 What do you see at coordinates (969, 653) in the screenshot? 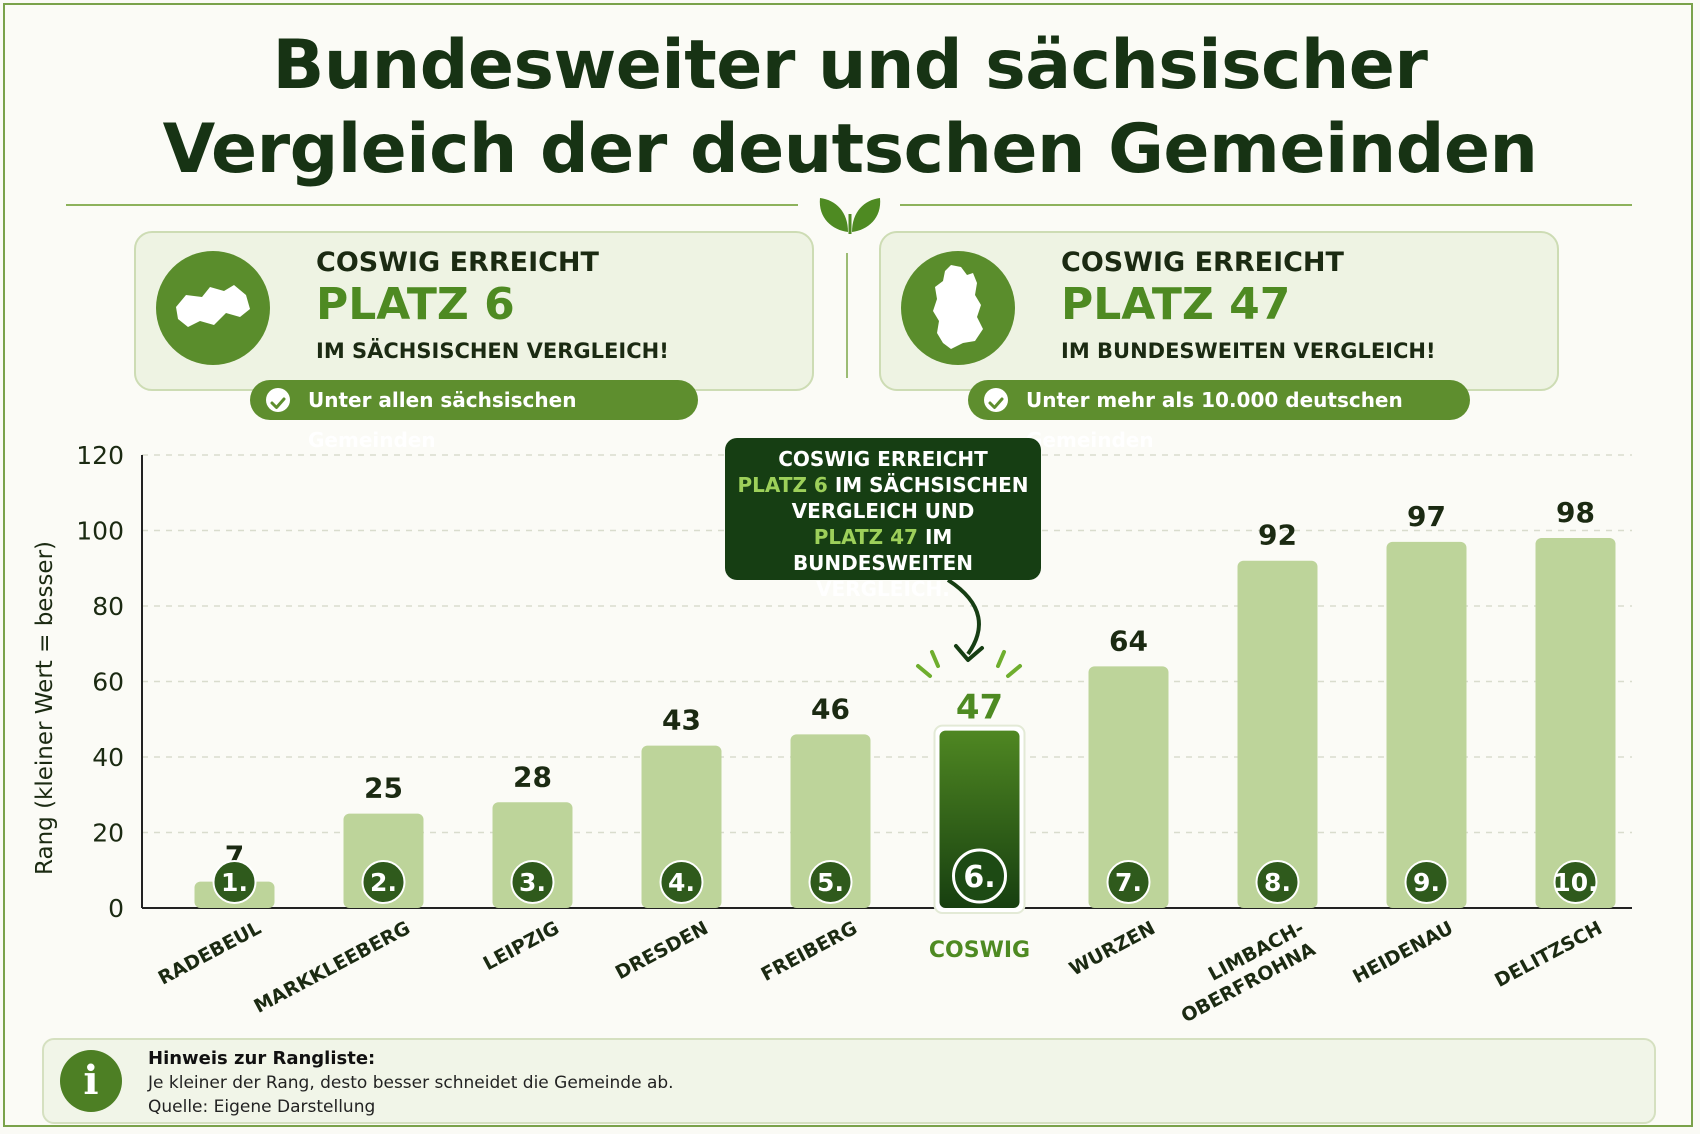
I see `arrow-head` at bounding box center [969, 653].